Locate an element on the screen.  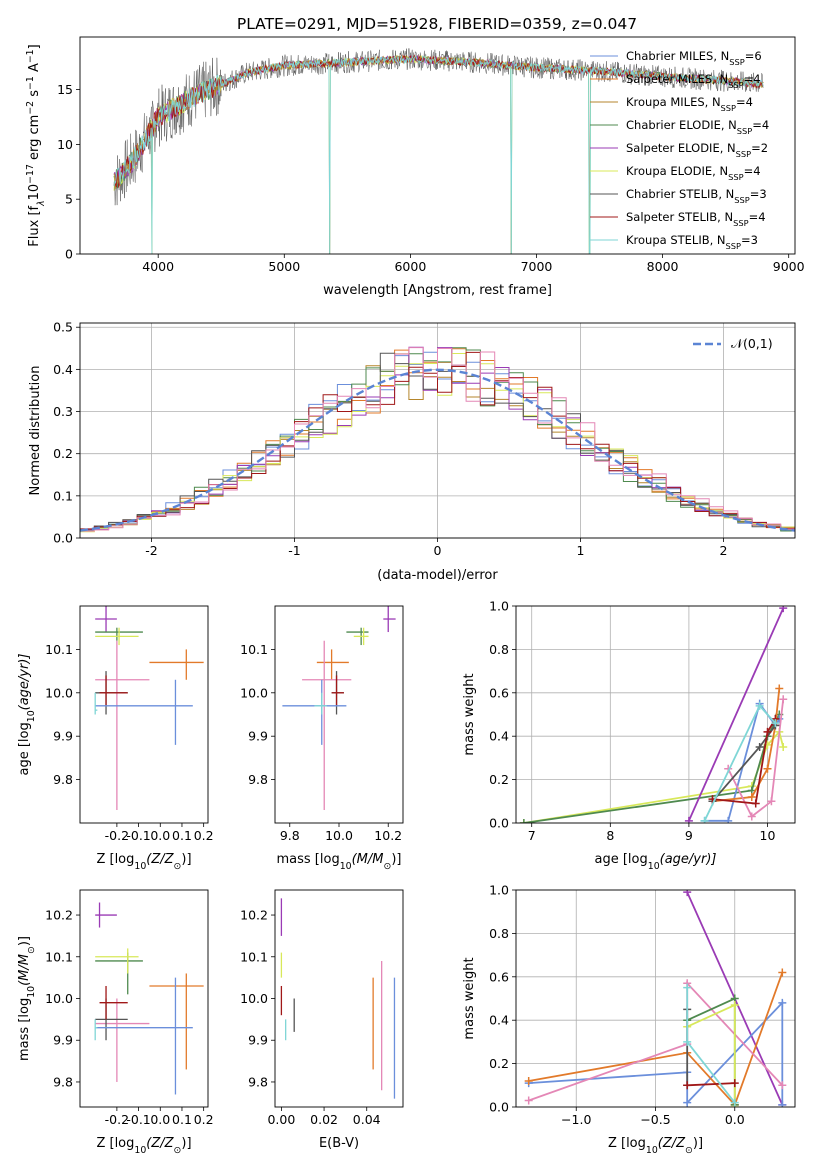
legend-label-part: Salpeter ELODIE, N is located at coordinates (681, 148).